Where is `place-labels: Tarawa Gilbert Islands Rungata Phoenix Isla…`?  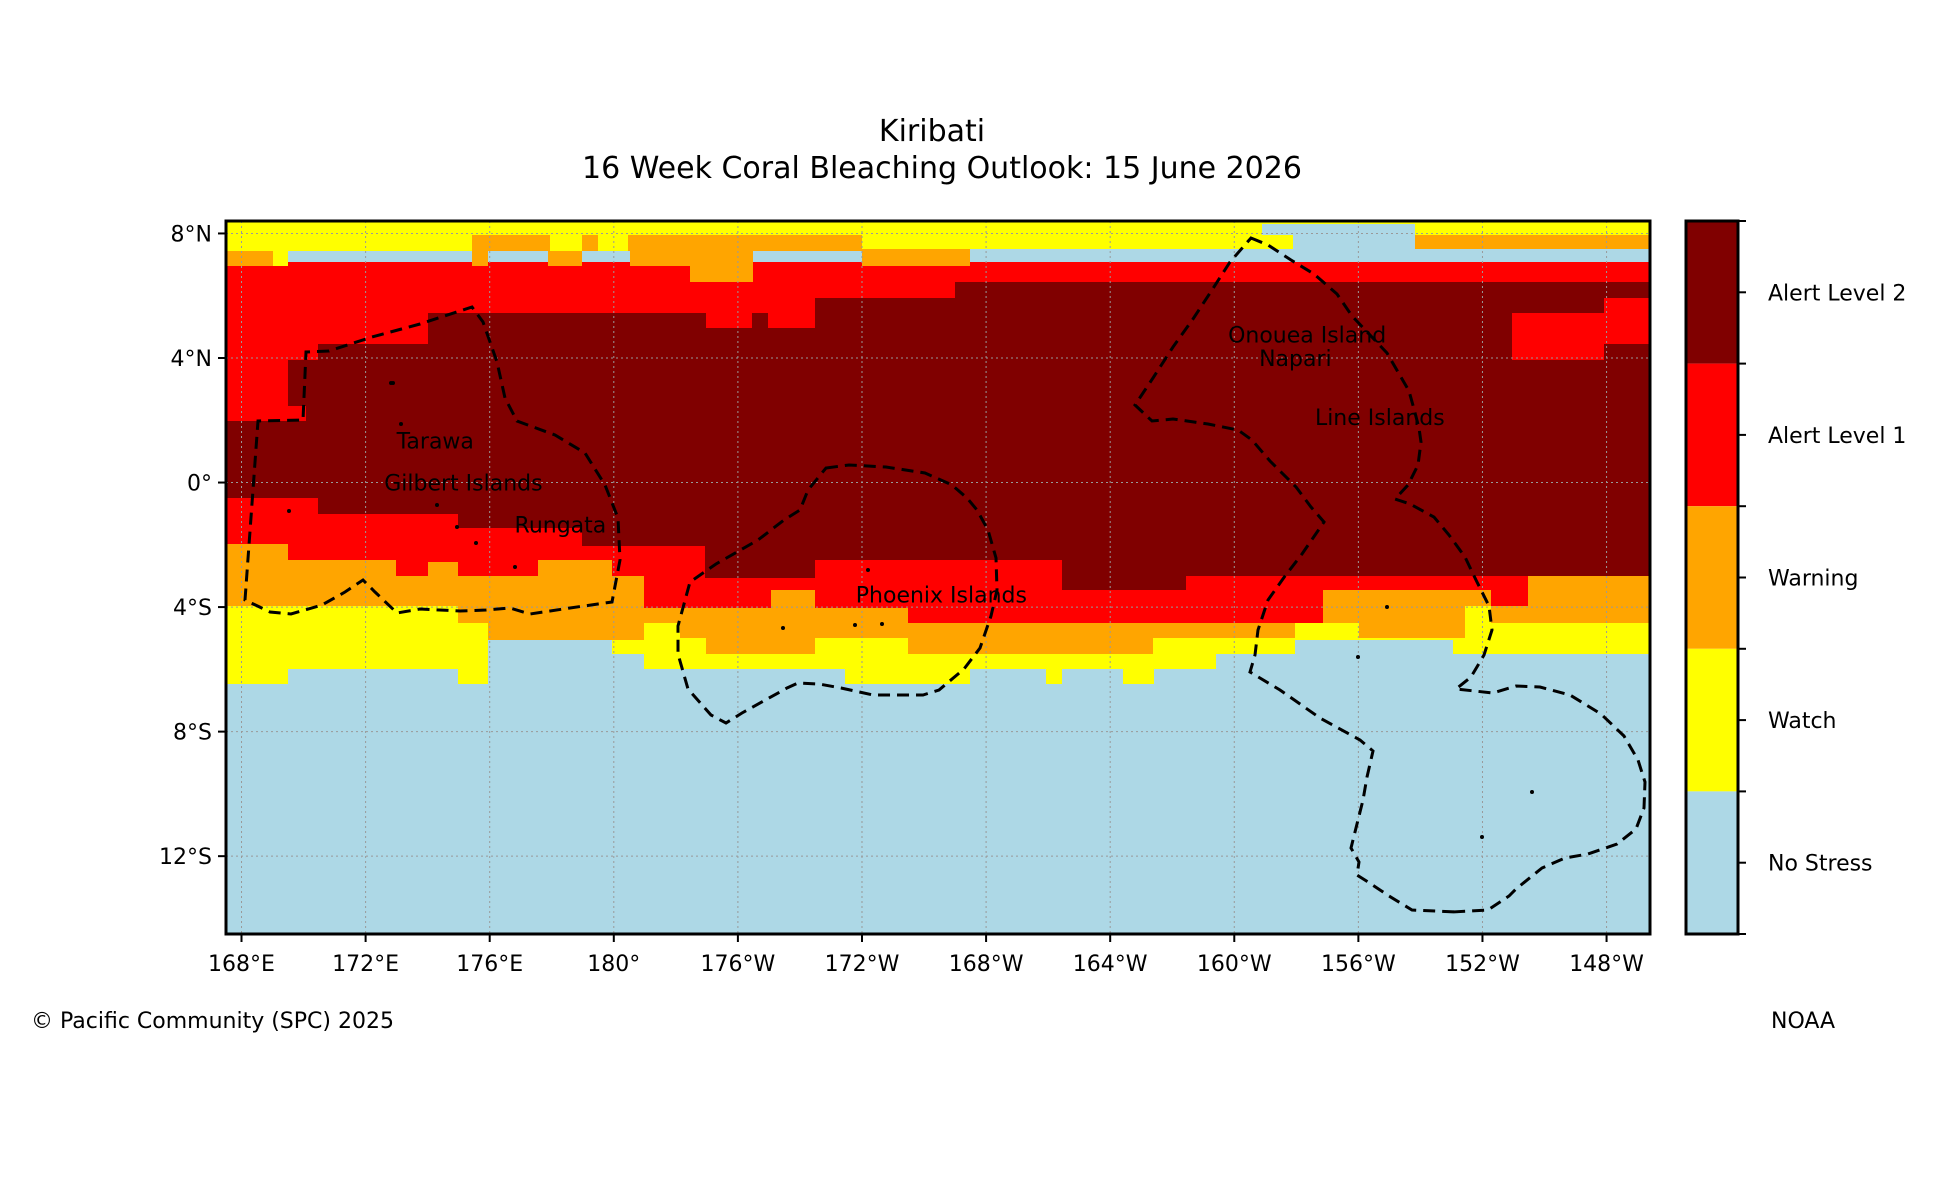
place-labels: Tarawa Gilbert Islands Rungata Phoenix Isla… is located at coordinates (914, 466).